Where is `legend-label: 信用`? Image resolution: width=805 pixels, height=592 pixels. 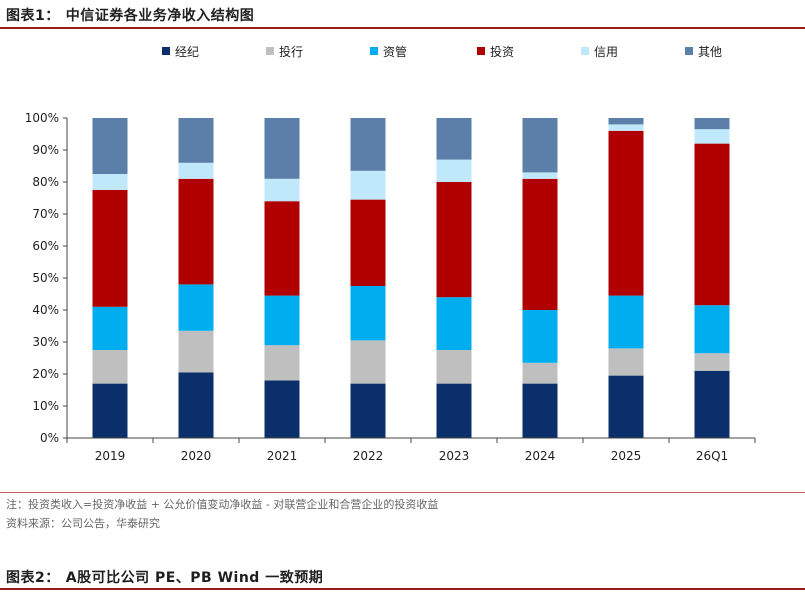 legend-label: 信用 is located at coordinates (606, 52).